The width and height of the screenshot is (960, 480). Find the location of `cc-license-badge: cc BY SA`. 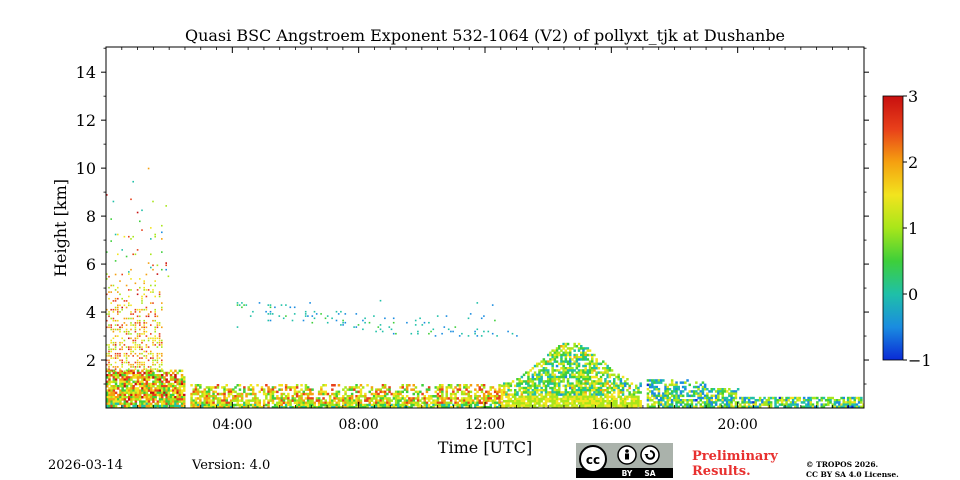

cc-license-badge: cc BY SA is located at coordinates (624, 460).